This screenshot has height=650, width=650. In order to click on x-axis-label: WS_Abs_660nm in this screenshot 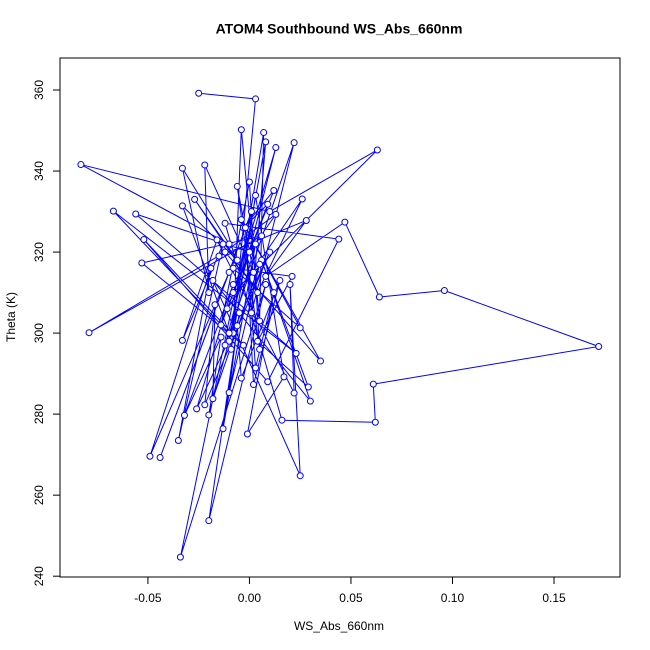, I will do `click(339, 626)`.